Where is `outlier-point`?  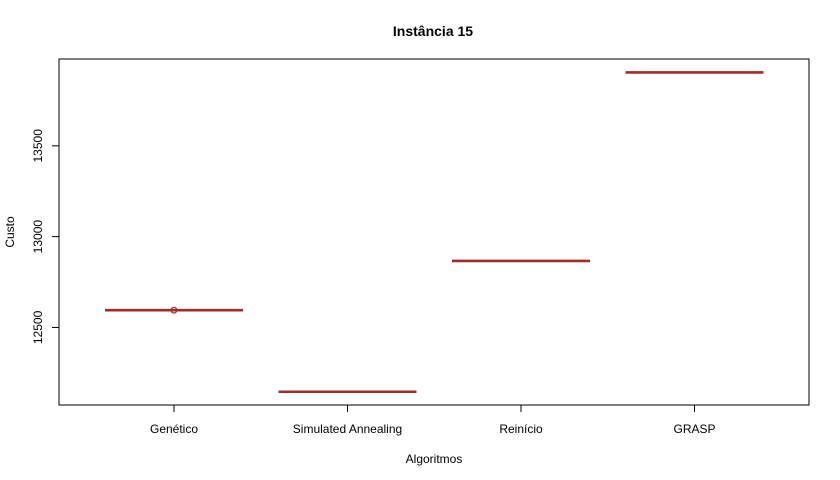
outlier-point is located at coordinates (174, 310).